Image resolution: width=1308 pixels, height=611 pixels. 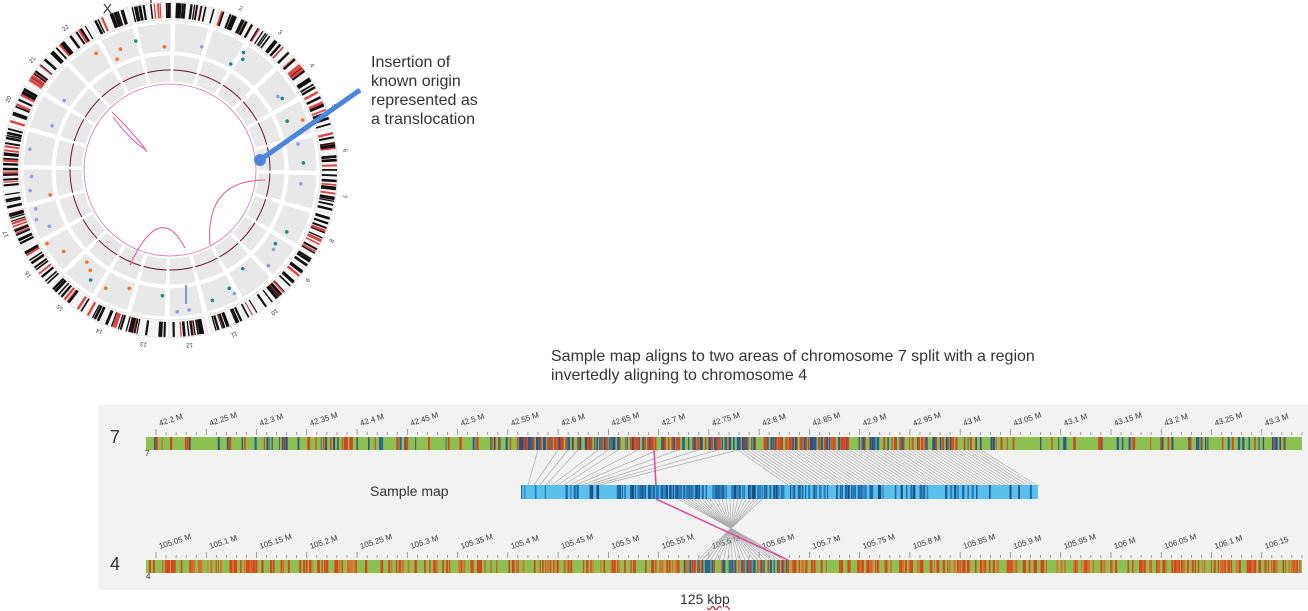 I want to click on axis-tick-label: 42.7 M, so click(x=673, y=420).